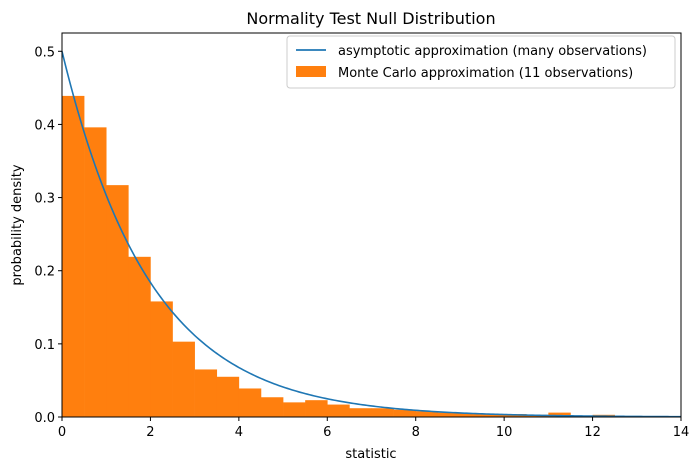  What do you see at coordinates (327, 432) in the screenshot?
I see `x-tick-label: 6` at bounding box center [327, 432].